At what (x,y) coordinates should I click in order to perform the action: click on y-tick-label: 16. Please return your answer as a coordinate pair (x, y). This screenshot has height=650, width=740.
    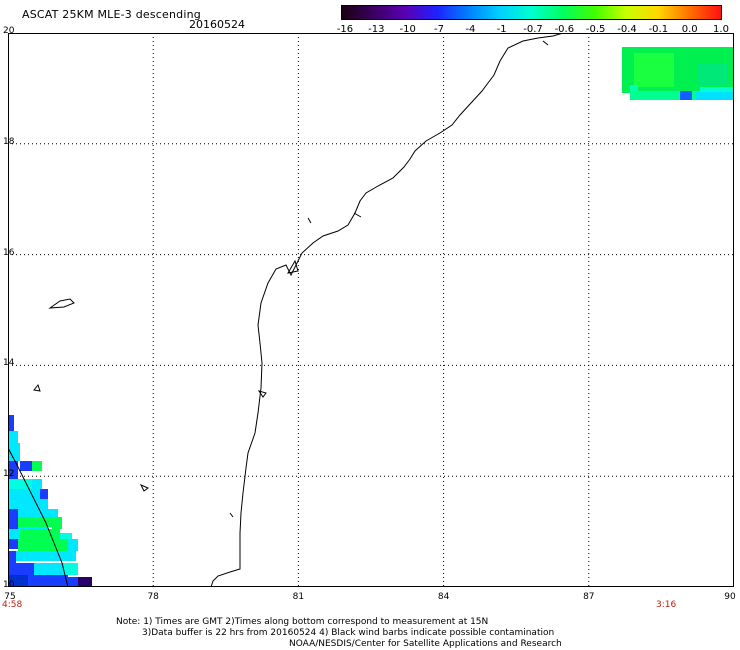
    Looking at the image, I should click on (9, 252).